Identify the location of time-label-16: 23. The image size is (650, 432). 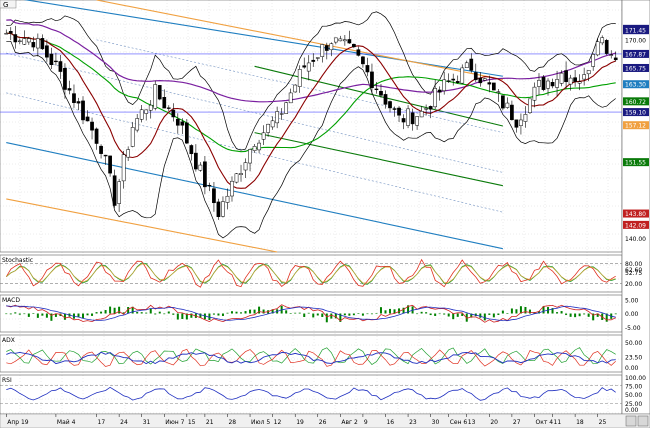
(413, 422).